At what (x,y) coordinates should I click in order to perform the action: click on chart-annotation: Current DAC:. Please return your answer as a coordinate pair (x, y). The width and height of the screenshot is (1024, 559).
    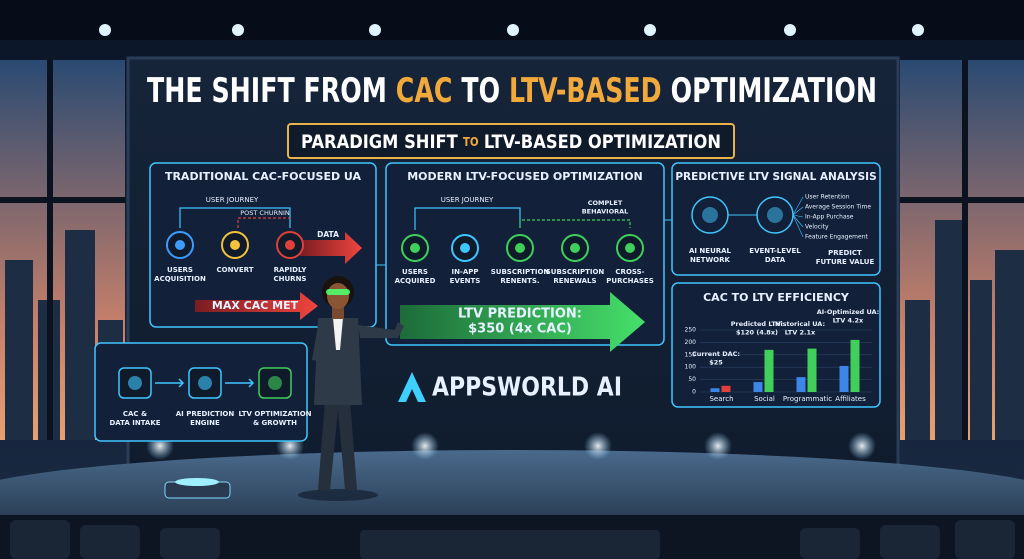
    Looking at the image, I should click on (716, 354).